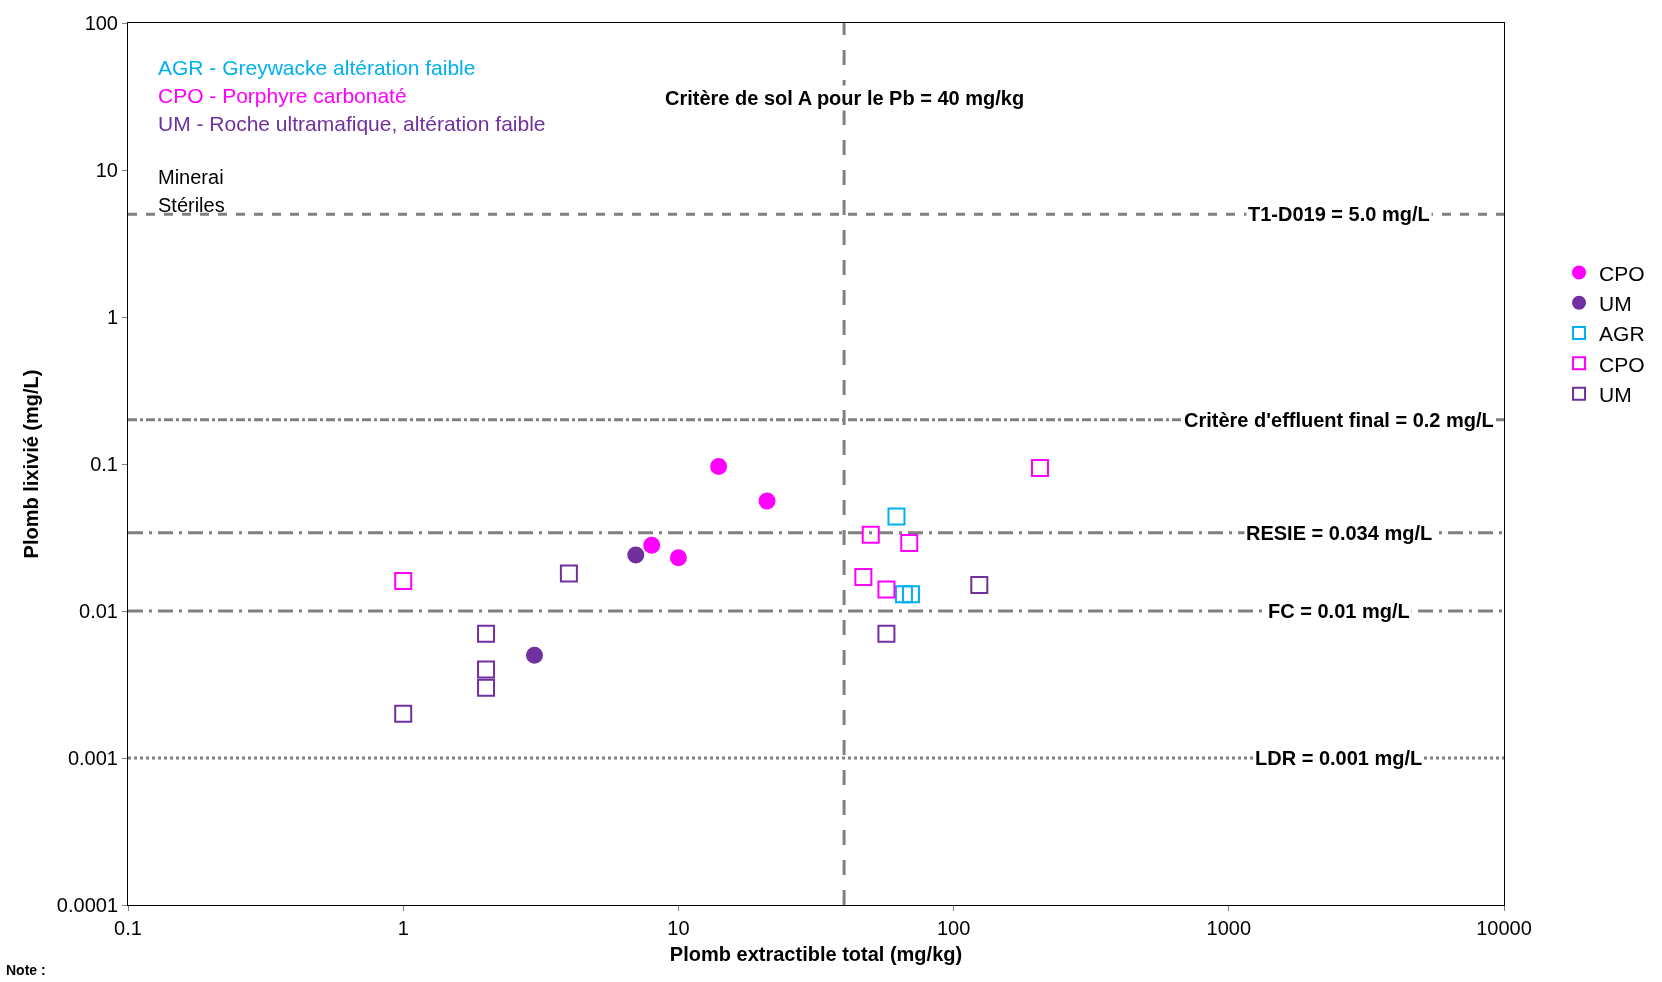  Describe the element at coordinates (845, 98) in the screenshot. I see `ref-line-label: Critère de sol A pour le Pb = 40 mg/kg` at that location.